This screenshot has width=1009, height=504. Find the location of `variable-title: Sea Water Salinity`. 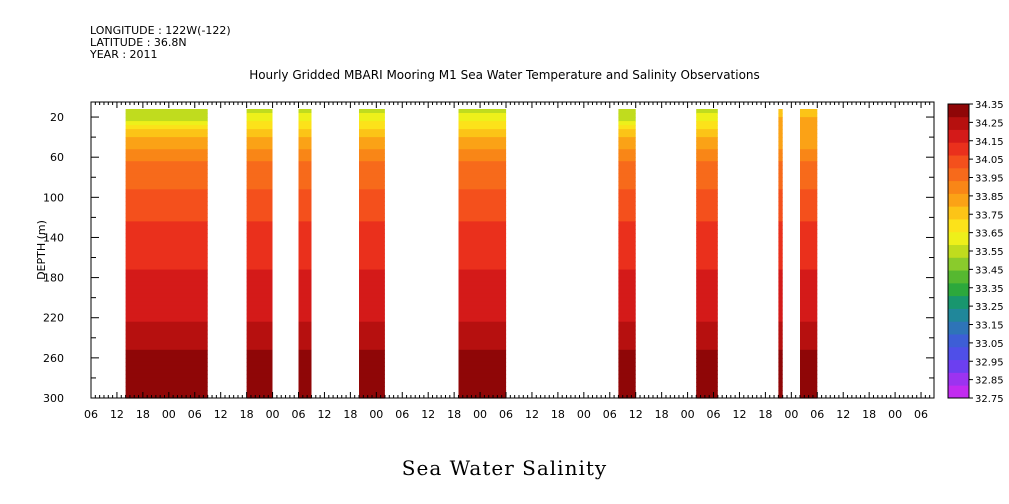

variable-title: Sea Water Salinity is located at coordinates (504, 468).